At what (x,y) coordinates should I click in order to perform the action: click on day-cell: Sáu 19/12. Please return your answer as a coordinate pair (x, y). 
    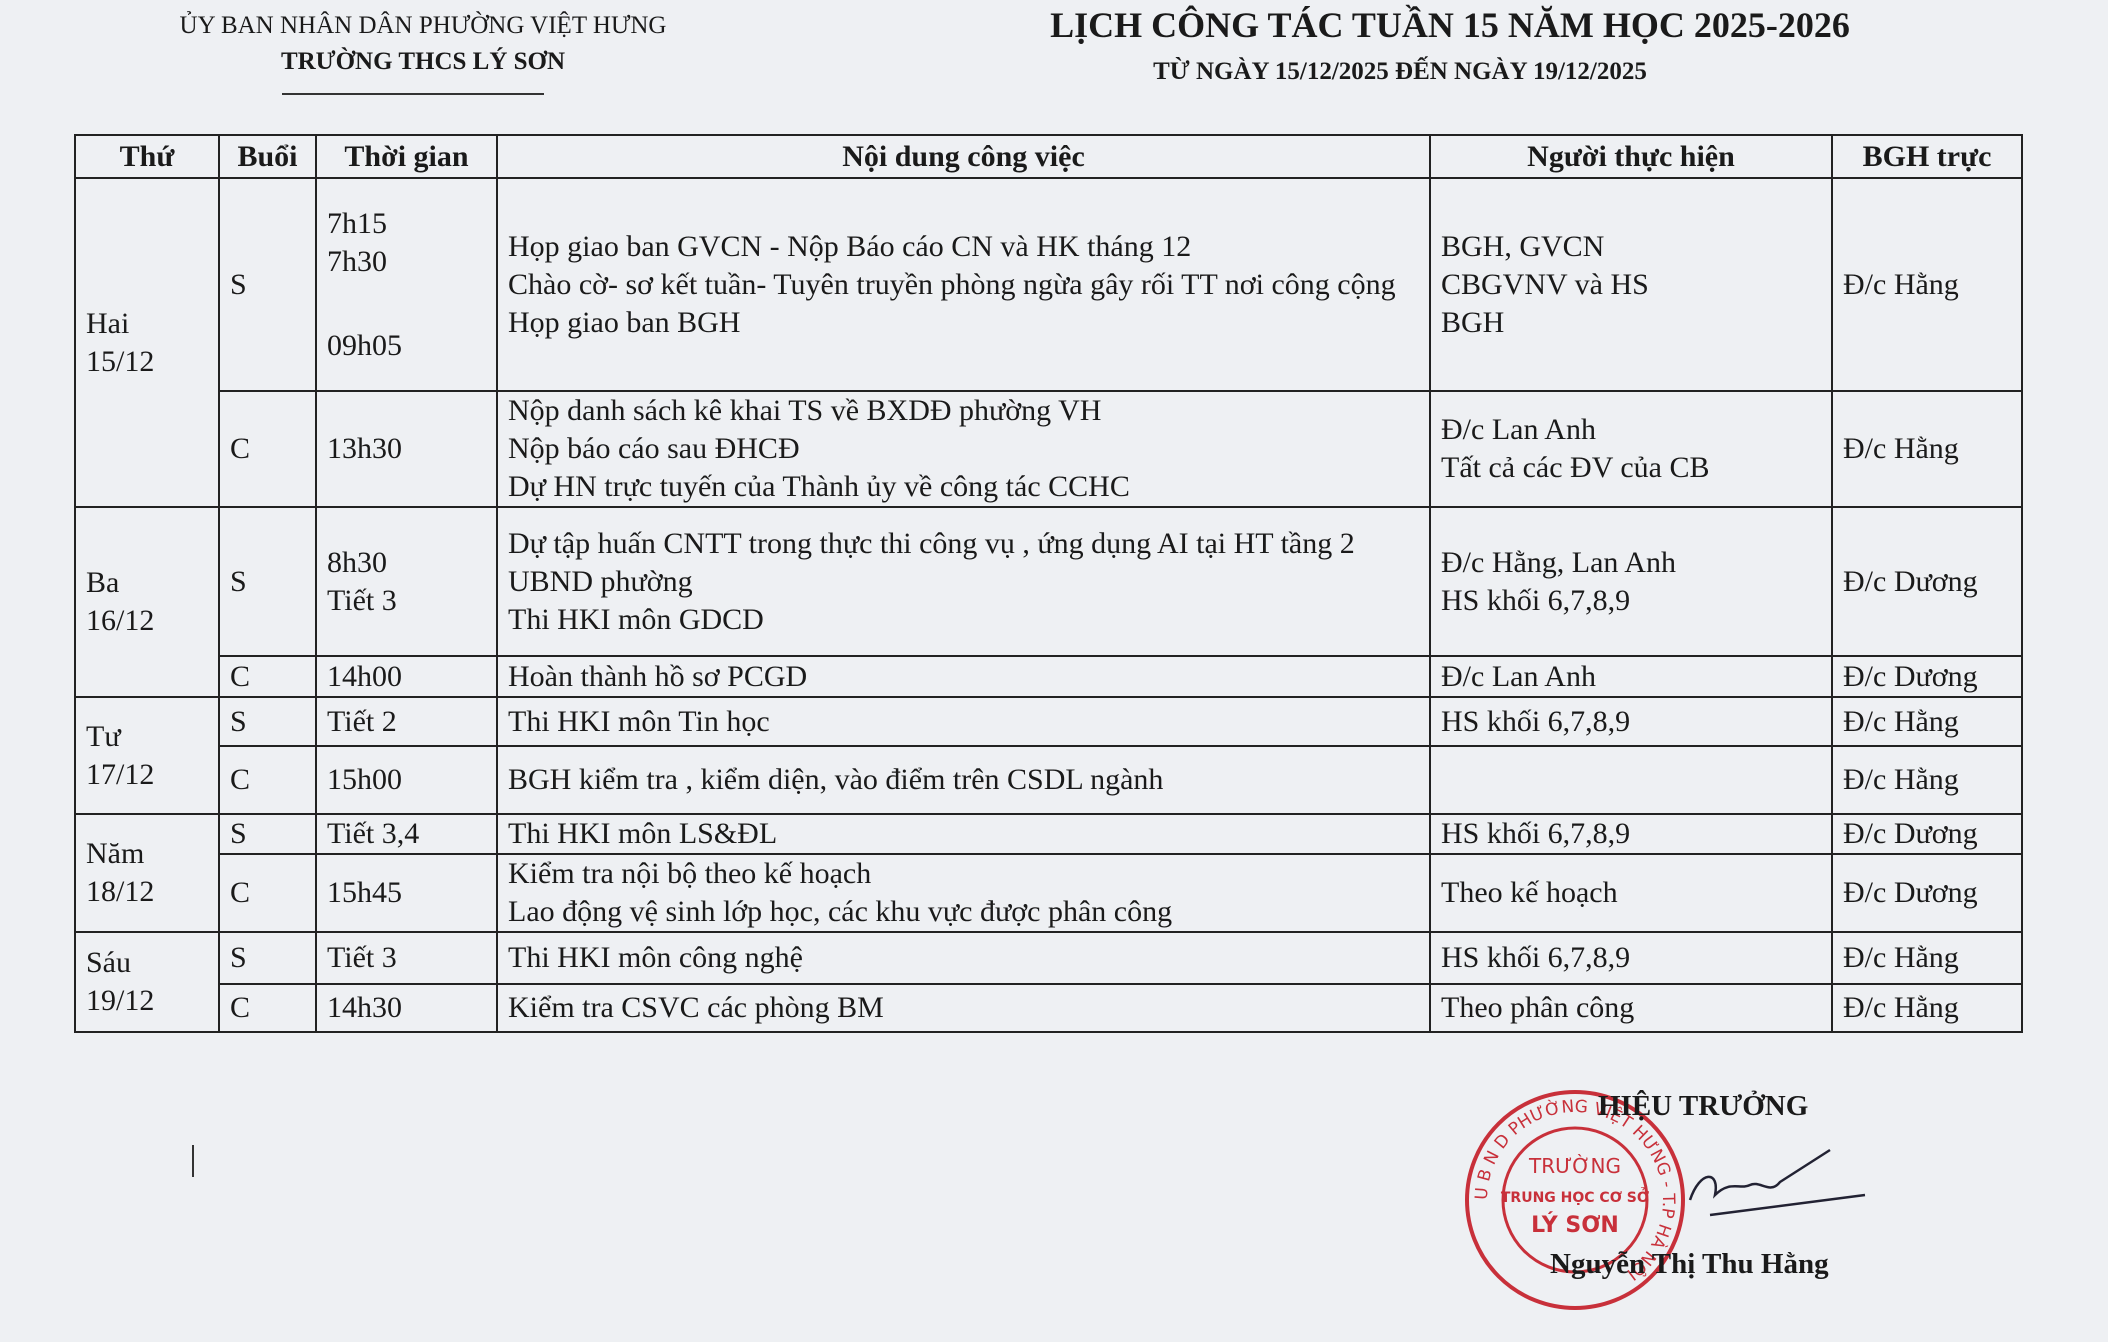
    Looking at the image, I should click on (147, 982).